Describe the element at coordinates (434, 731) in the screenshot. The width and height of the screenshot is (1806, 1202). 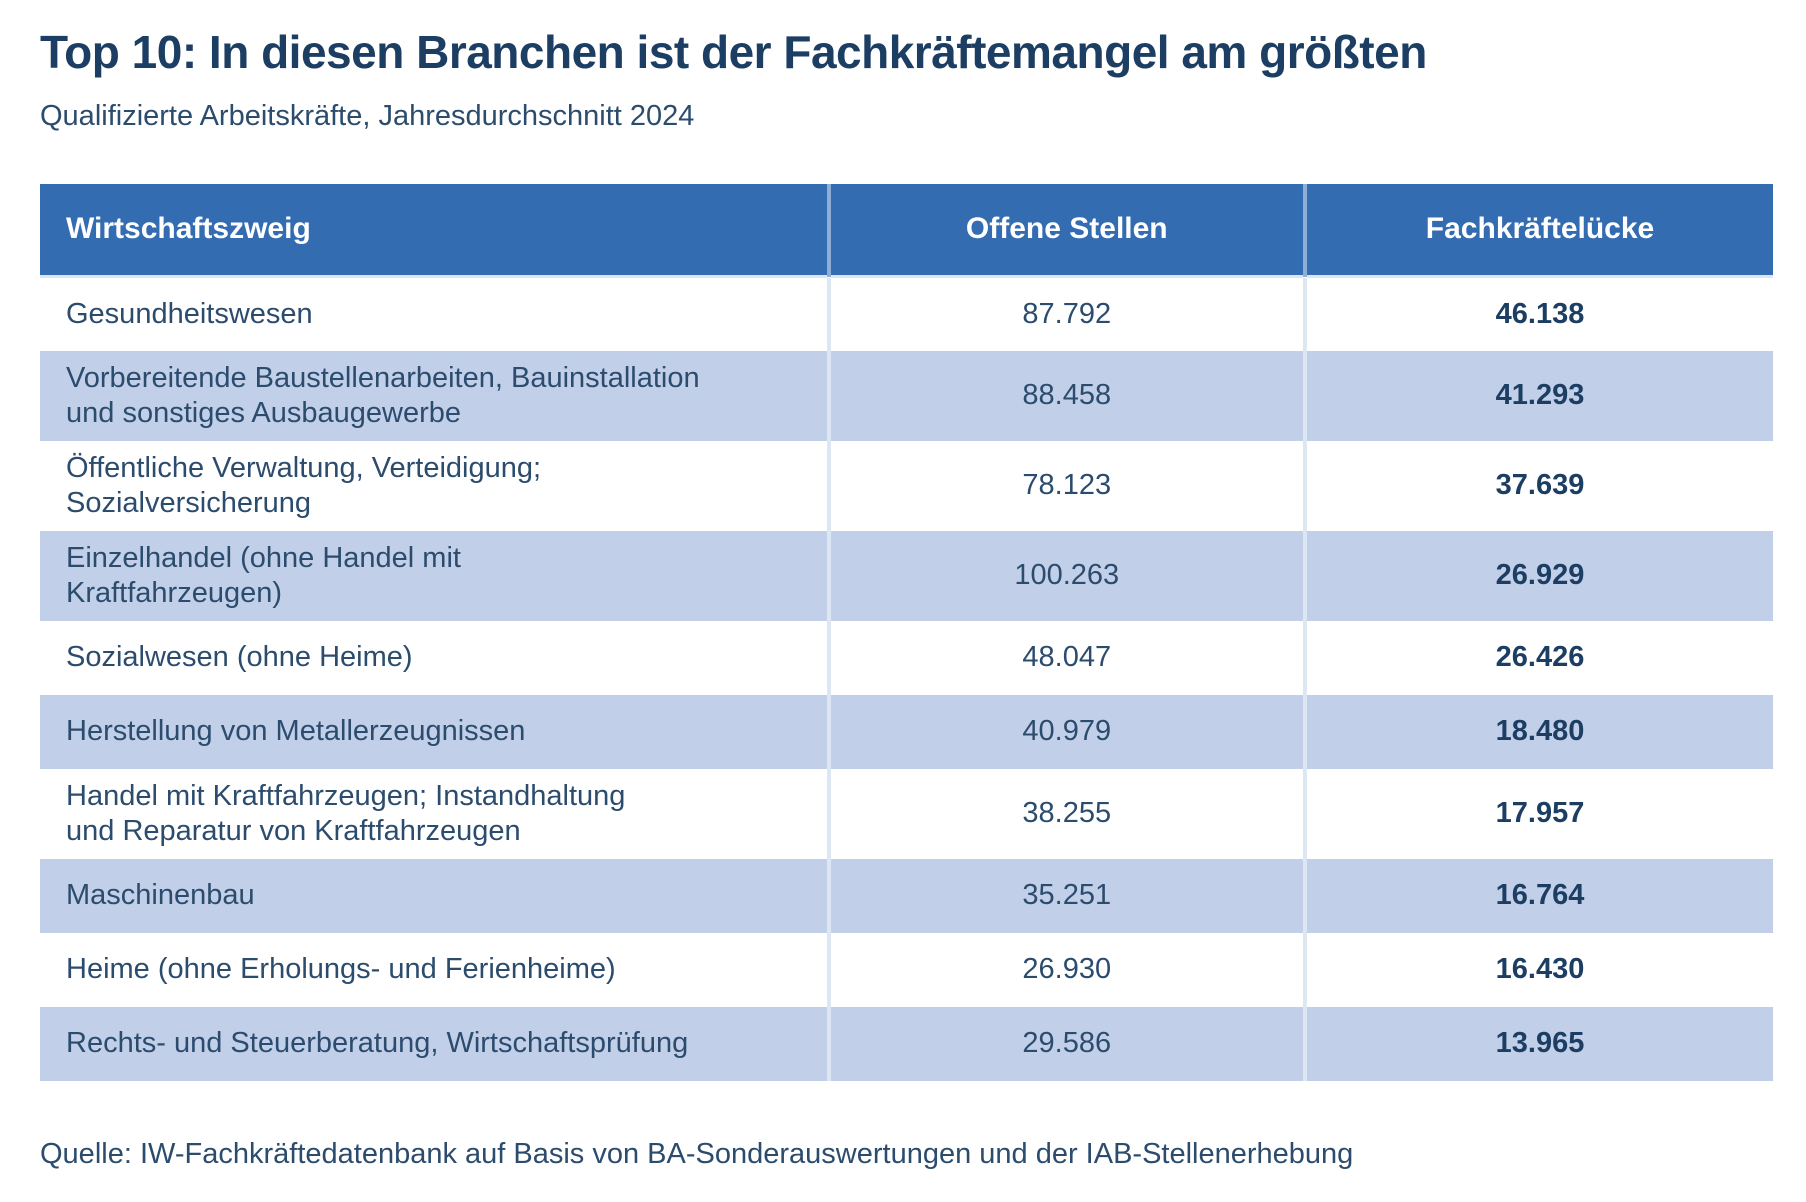
I see `sector-cell: Herstellung von Metallerzeugnissen` at that location.